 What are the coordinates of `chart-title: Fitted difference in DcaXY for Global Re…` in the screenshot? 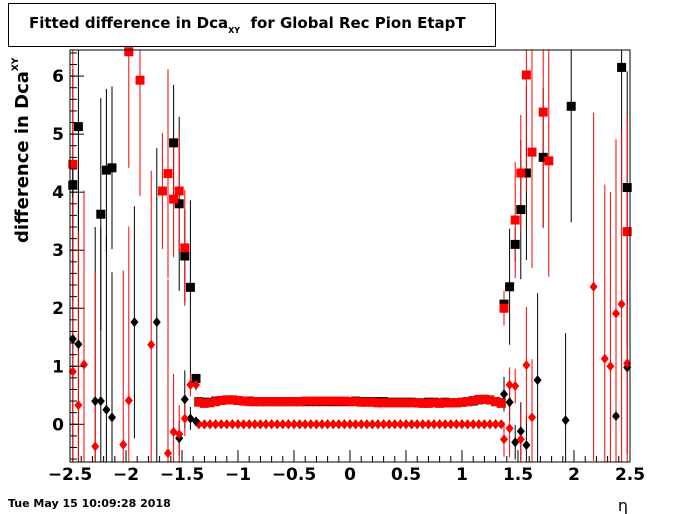 It's located at (247, 24).